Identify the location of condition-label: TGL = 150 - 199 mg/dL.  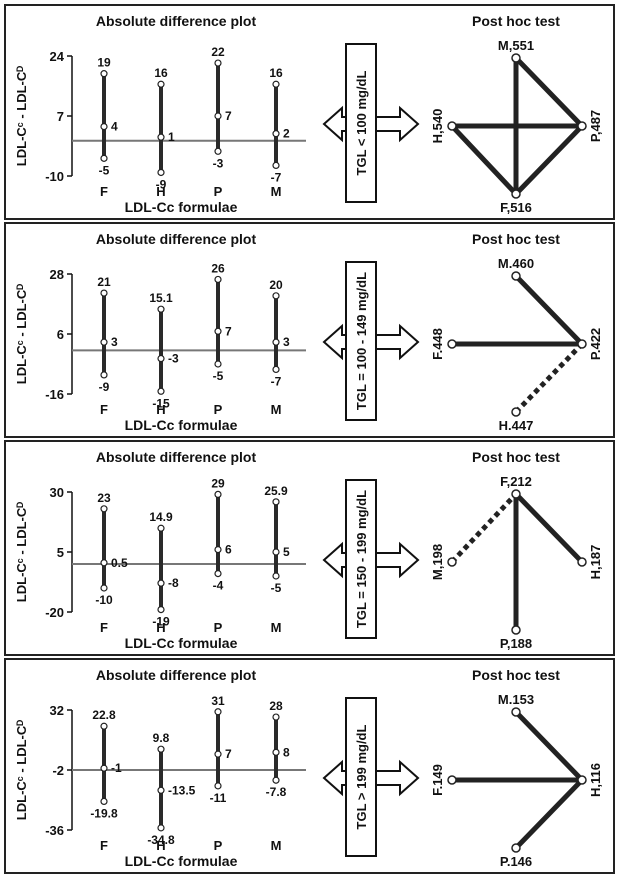
(361, 559).